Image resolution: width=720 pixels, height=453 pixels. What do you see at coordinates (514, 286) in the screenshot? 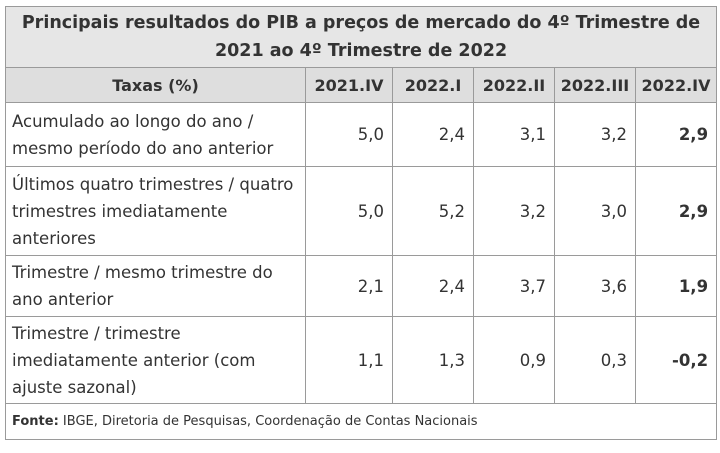
I see `cell-value: 3,7` at bounding box center [514, 286].